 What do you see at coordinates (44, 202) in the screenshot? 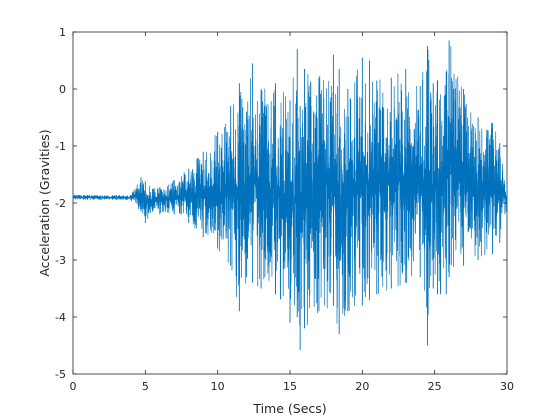
I see `y-axis-label: Acceleration (Gravities)` at bounding box center [44, 202].